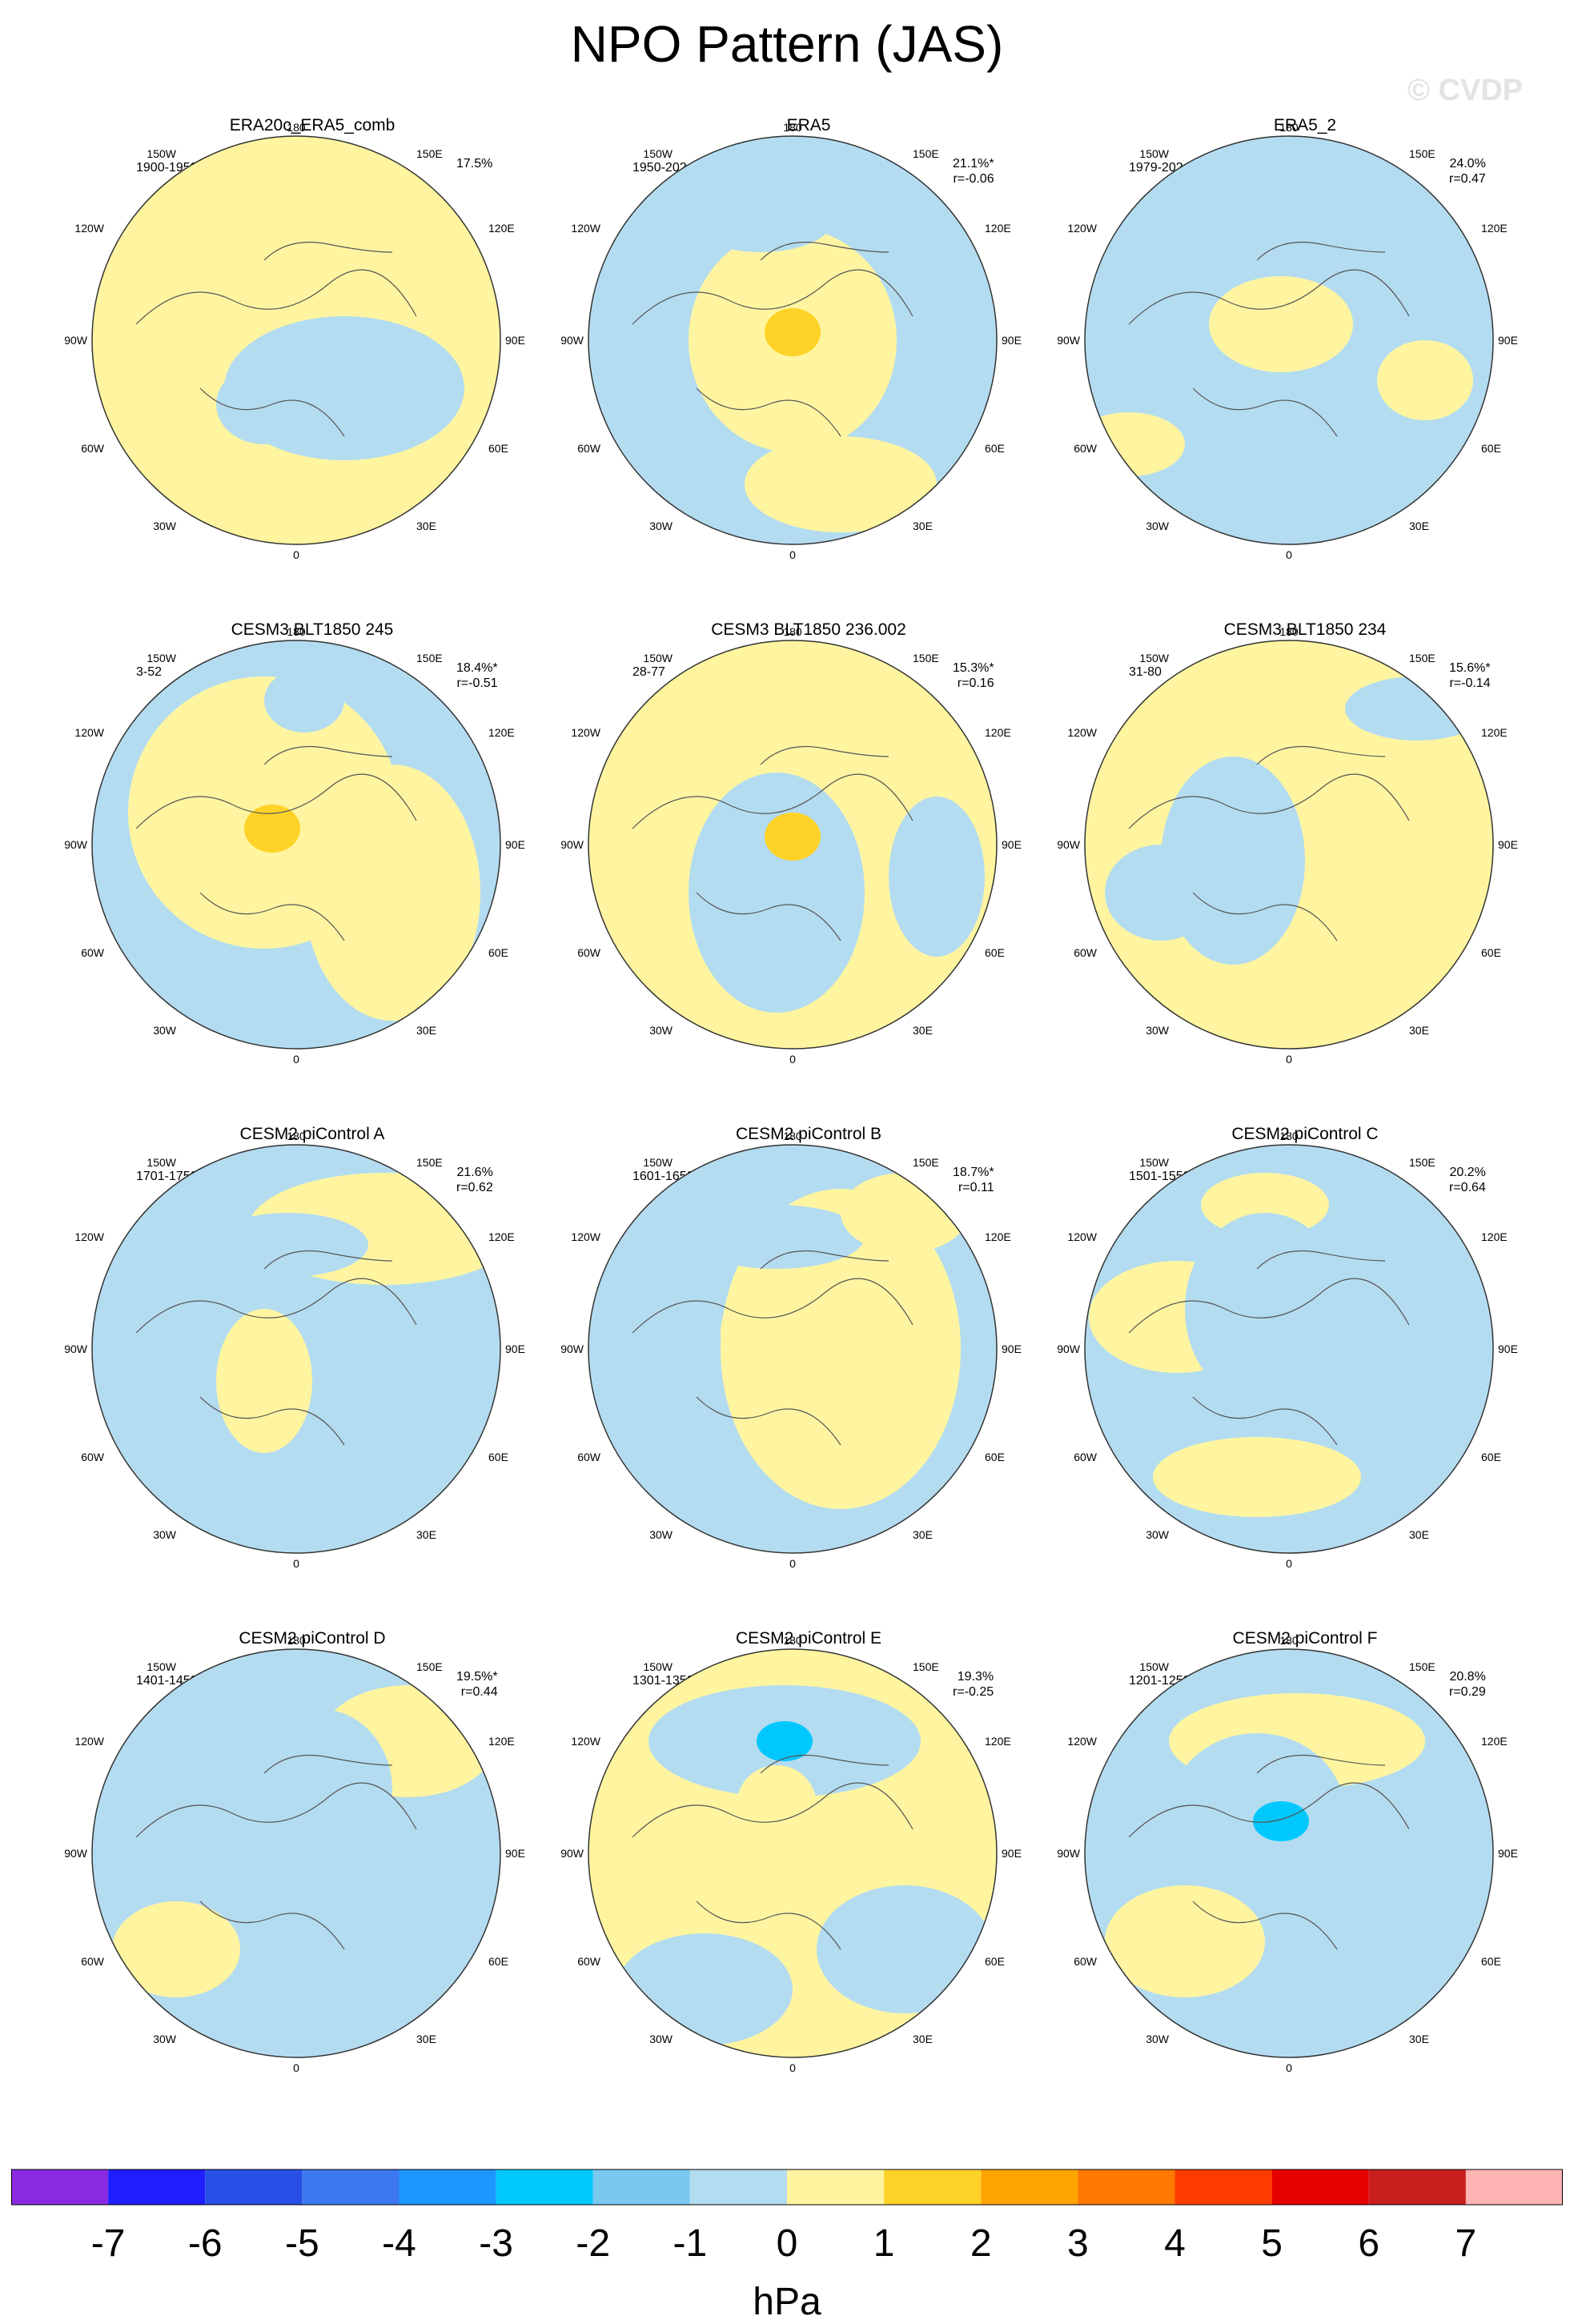 Image resolution: width=1574 pixels, height=2324 pixels. I want to click on panel-stats: 19.5%* r=0.44, so click(477, 1684).